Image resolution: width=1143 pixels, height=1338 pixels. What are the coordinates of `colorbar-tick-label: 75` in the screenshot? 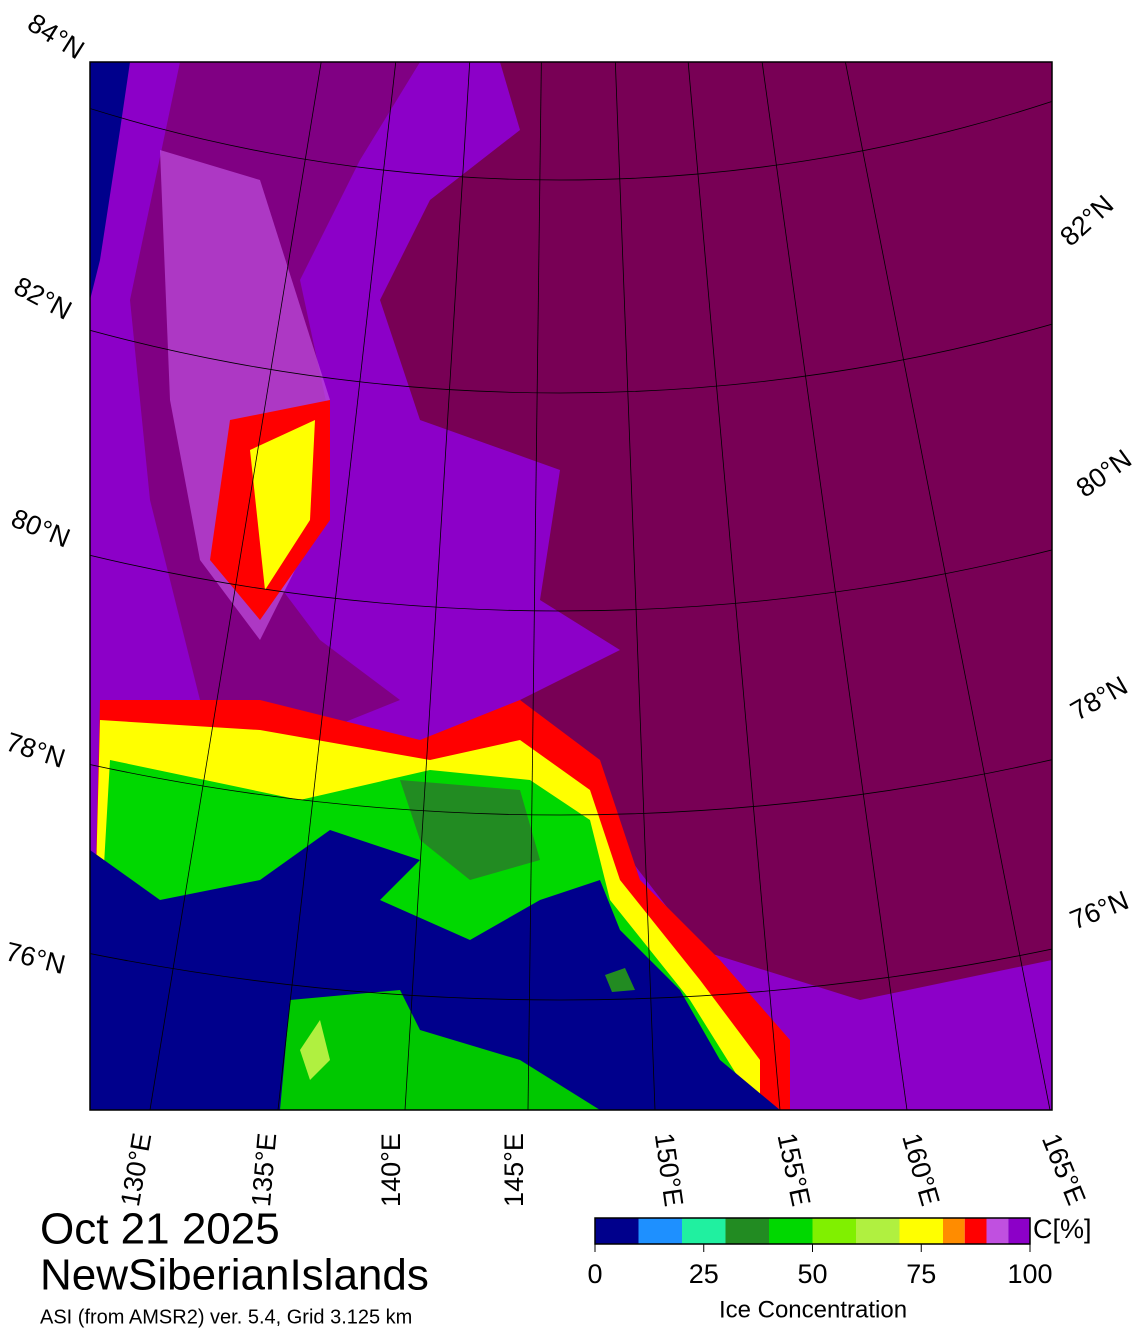 It's located at (921, 1274).